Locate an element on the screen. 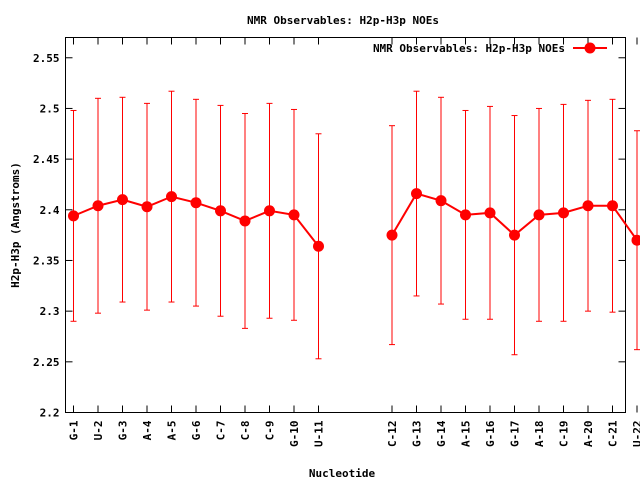  x-tick-label: G-16 is located at coordinates (490, 433).